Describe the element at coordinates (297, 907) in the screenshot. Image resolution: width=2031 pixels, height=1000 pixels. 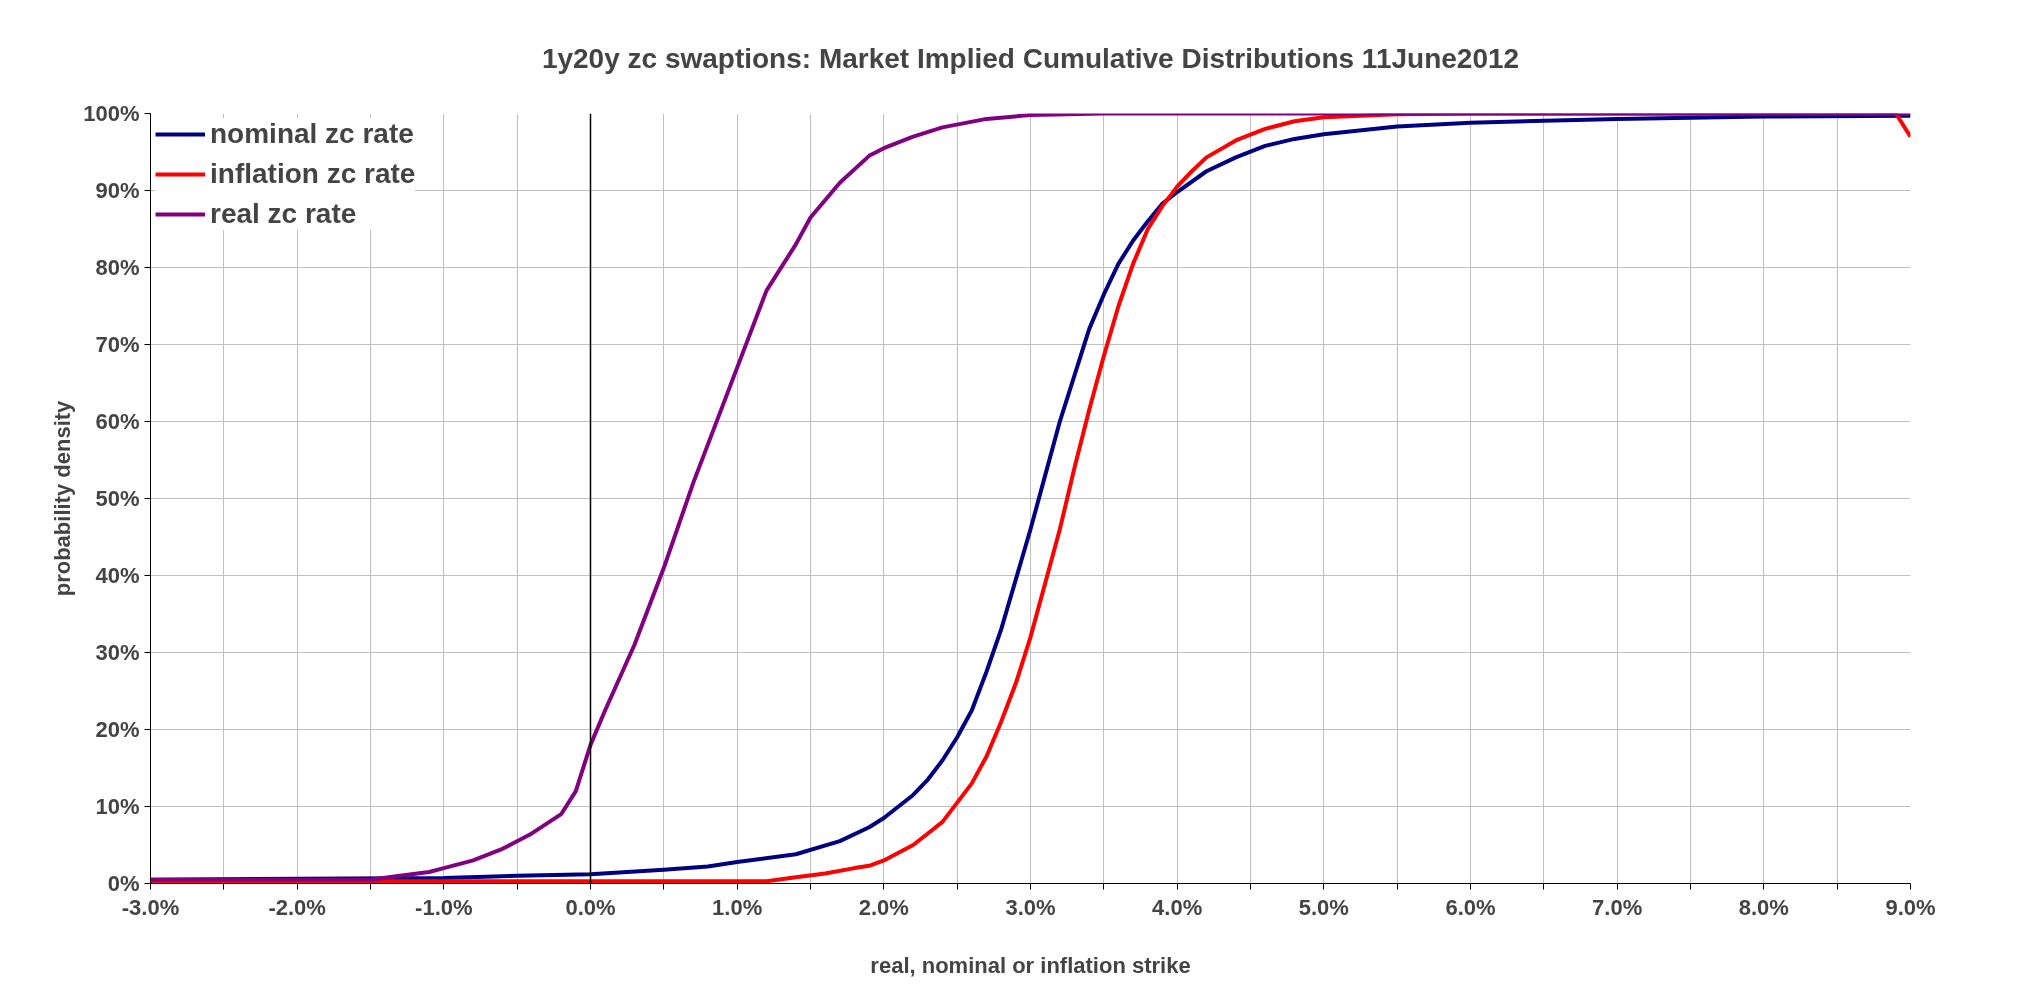
I see `x-tick-label: -2.0%` at that location.